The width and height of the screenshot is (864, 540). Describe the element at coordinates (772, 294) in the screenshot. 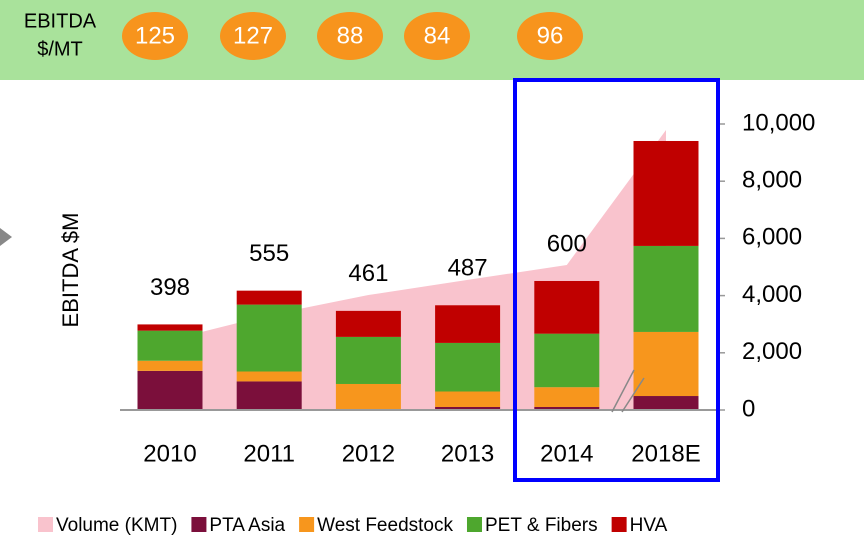

I see `y2-tick-label: 4,000` at that location.